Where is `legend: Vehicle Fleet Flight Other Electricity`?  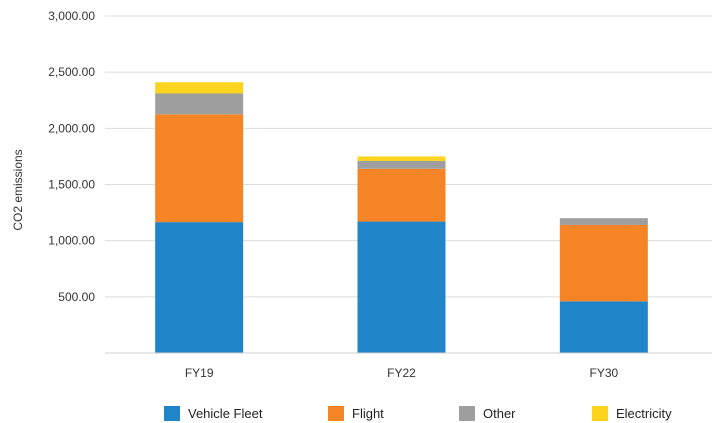
legend: Vehicle Fleet Flight Other Electricity is located at coordinates (418, 413).